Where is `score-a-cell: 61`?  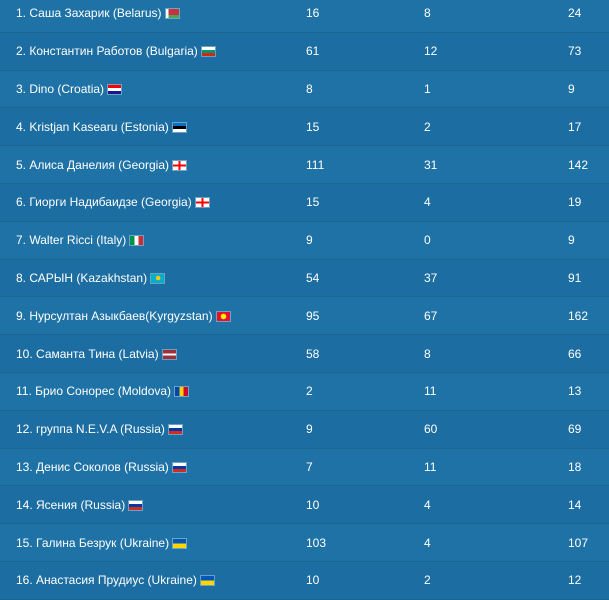
score-a-cell: 61 is located at coordinates (365, 51).